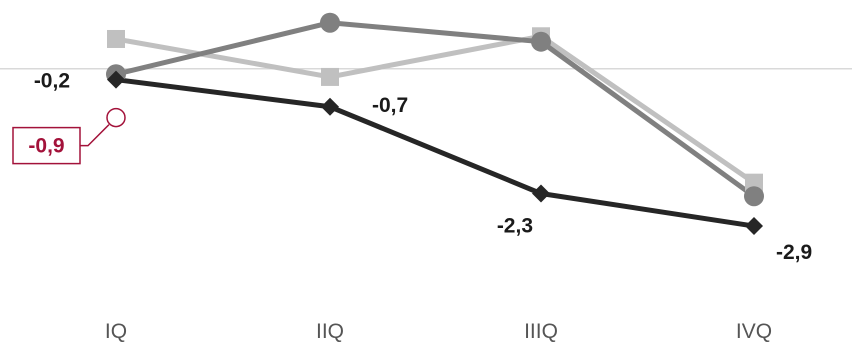  Describe the element at coordinates (116, 117) in the screenshot. I see `annotation-marker-circle` at that location.